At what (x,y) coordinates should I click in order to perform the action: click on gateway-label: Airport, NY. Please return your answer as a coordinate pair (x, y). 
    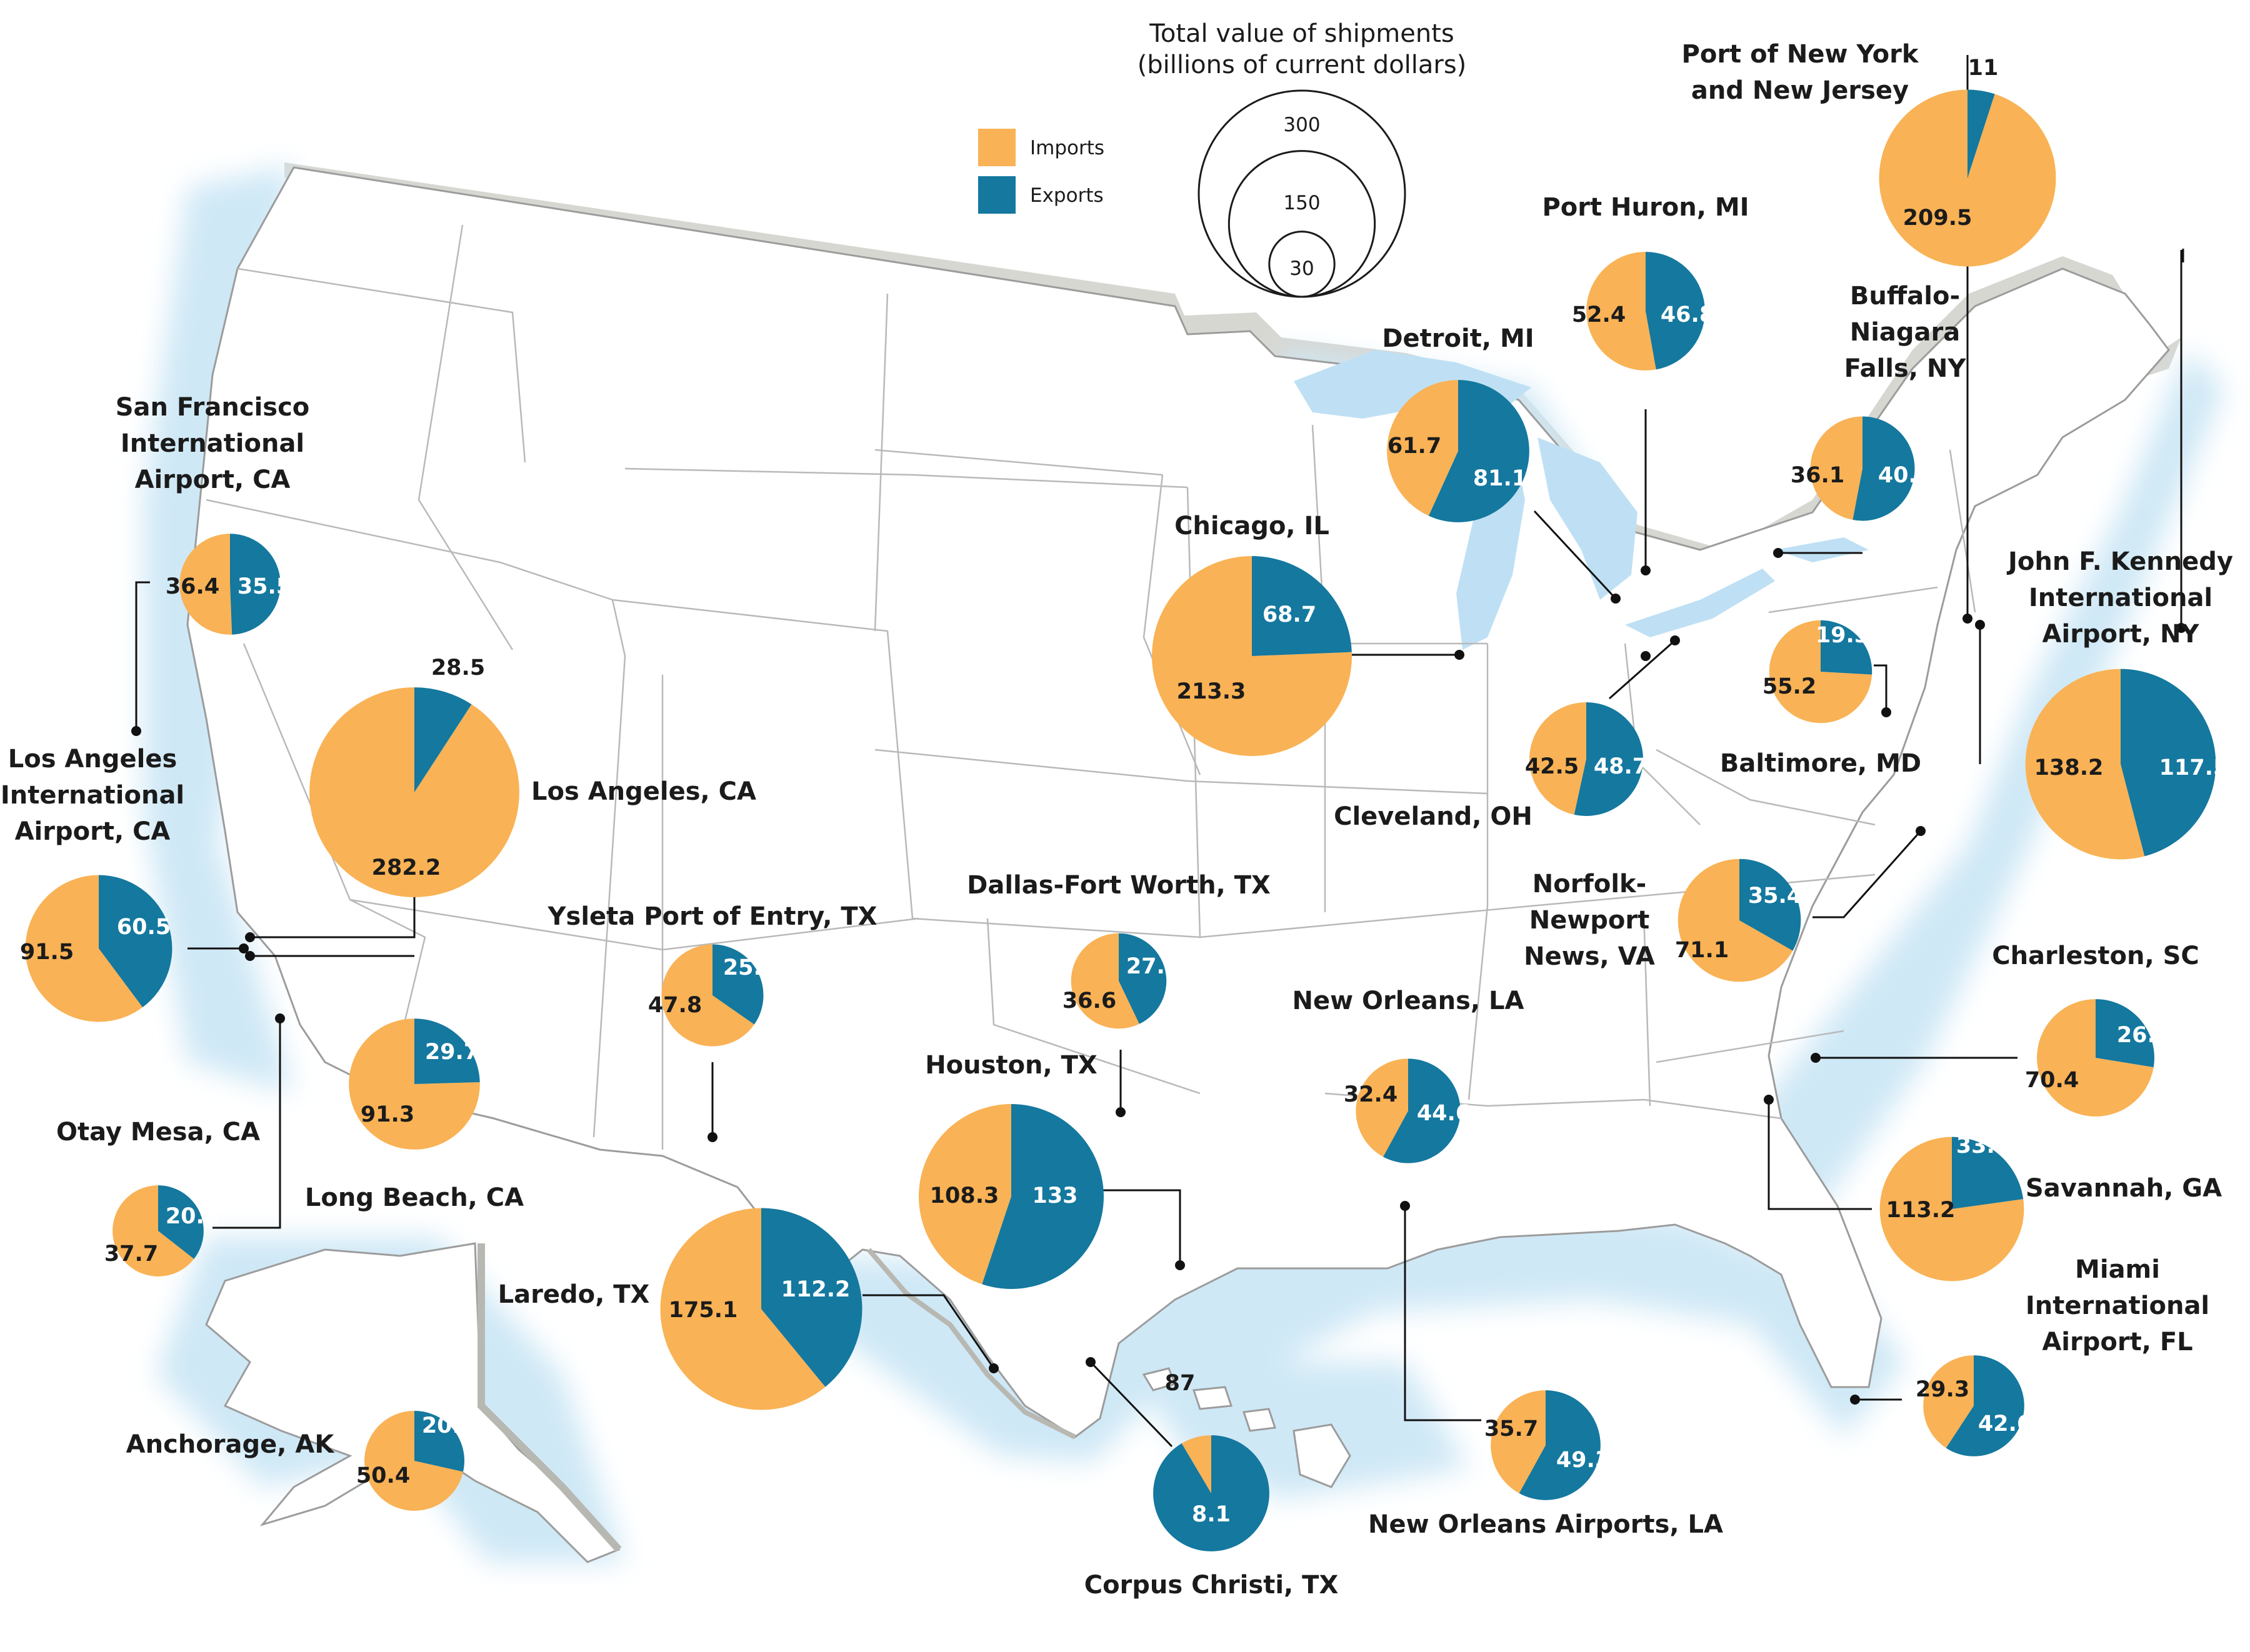
    Looking at the image, I should click on (2121, 634).